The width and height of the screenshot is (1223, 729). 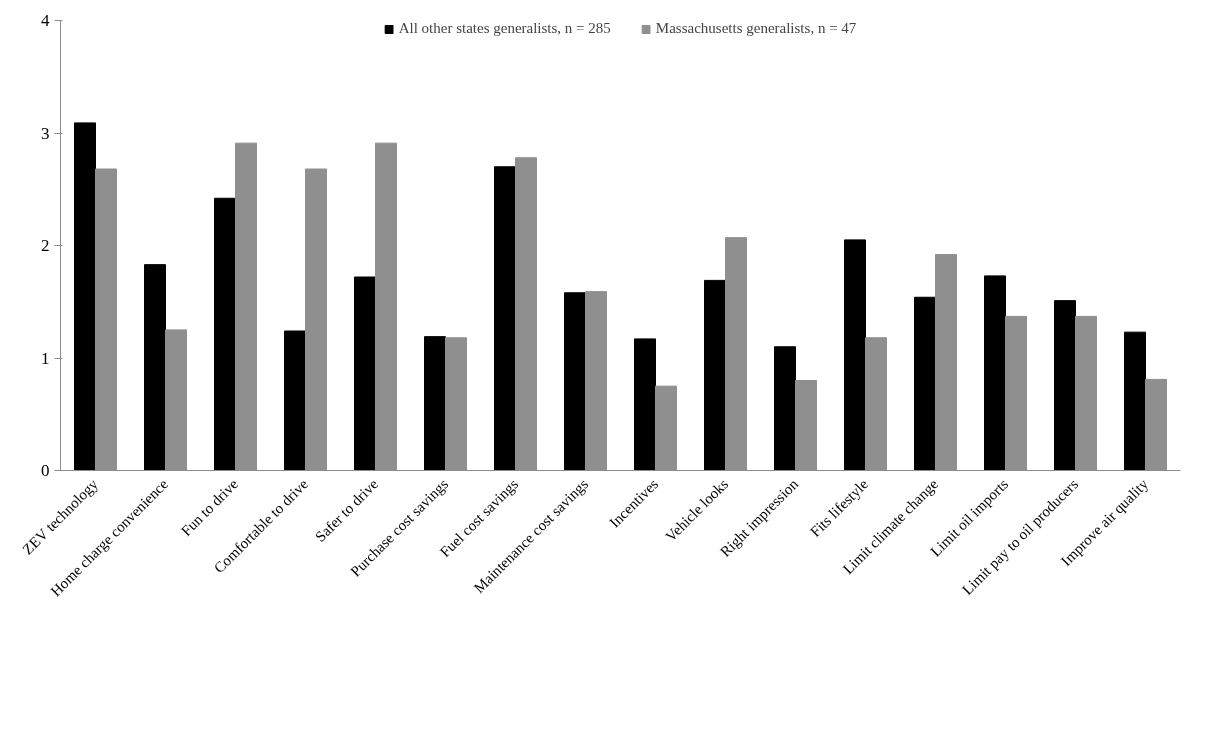 I want to click on y-tick-label: 0, so click(x=45, y=470).